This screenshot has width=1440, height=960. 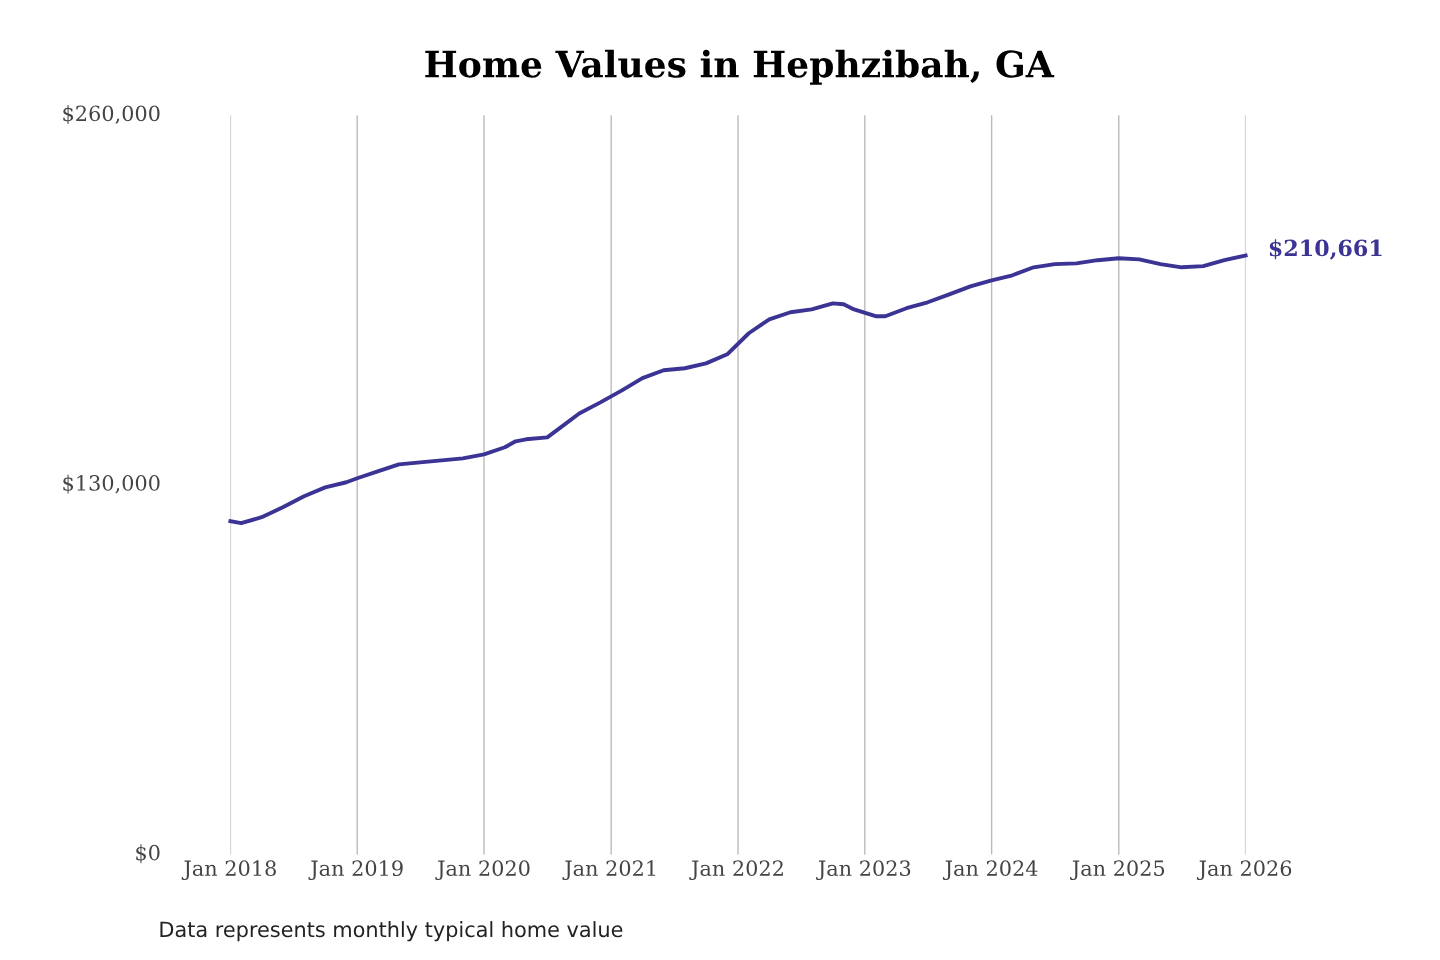 What do you see at coordinates (1117, 870) in the screenshot?
I see `x-tick-label: Jan 2025` at bounding box center [1117, 870].